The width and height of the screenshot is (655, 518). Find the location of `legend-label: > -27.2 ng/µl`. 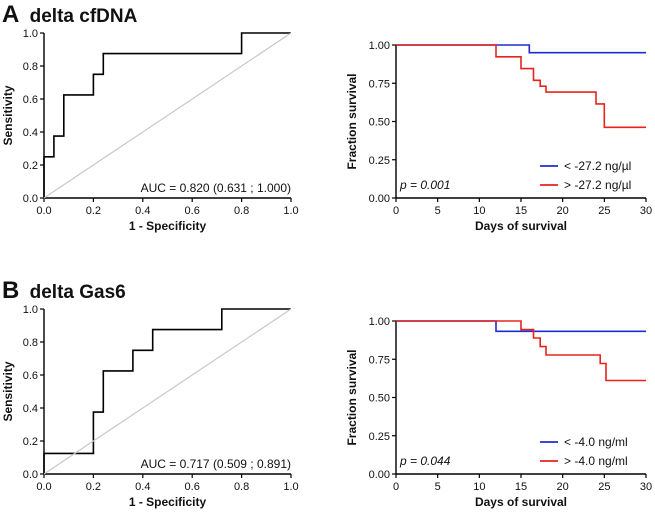

legend-label: > -27.2 ng/µl is located at coordinates (597, 185).